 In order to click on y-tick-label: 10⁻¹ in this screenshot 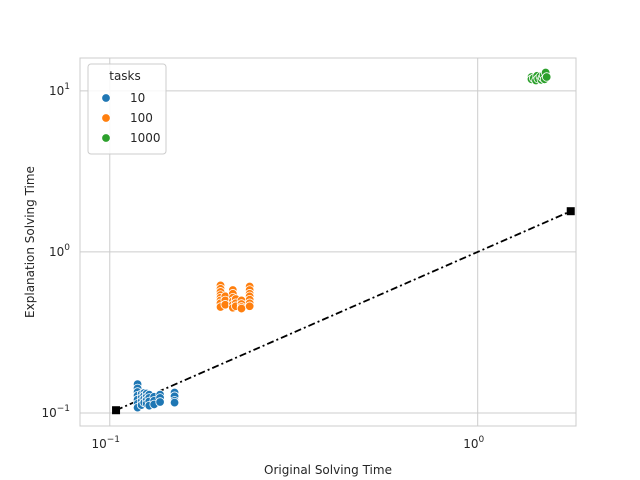, I will do `click(55, 412)`.